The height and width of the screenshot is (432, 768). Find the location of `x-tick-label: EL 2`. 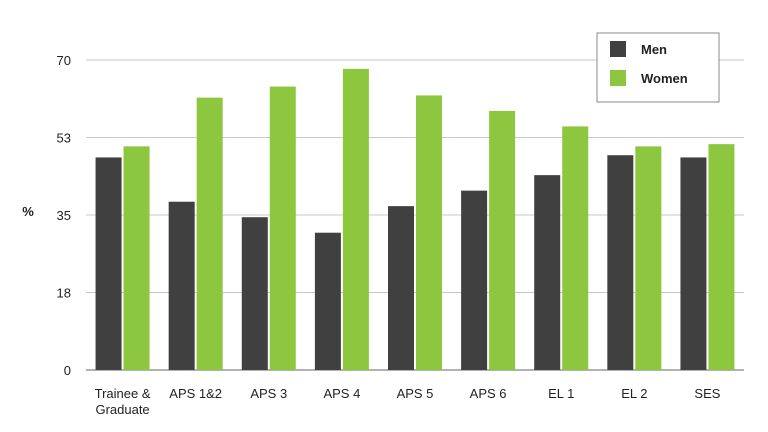

x-tick-label: EL 2 is located at coordinates (634, 393).